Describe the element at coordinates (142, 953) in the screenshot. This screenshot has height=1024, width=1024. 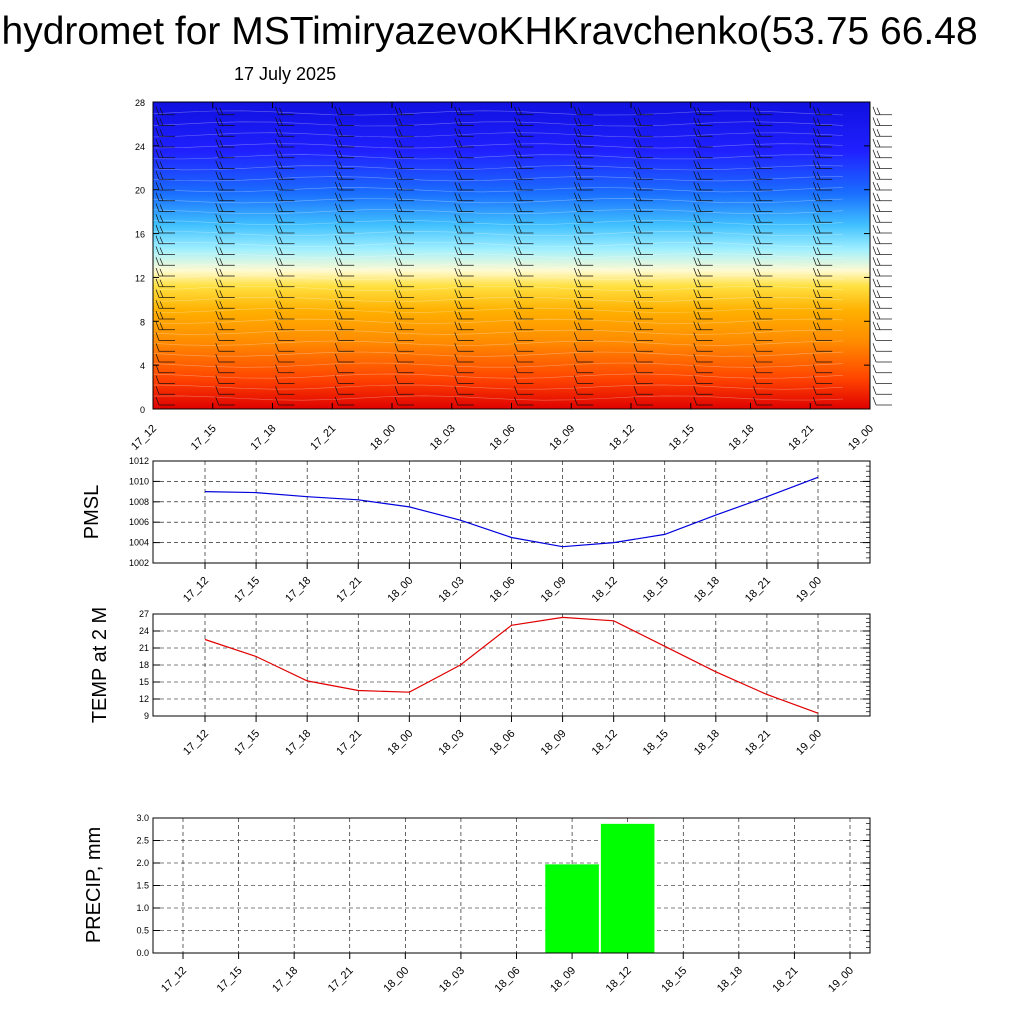
I see `y-tick-label: 0.0` at that location.